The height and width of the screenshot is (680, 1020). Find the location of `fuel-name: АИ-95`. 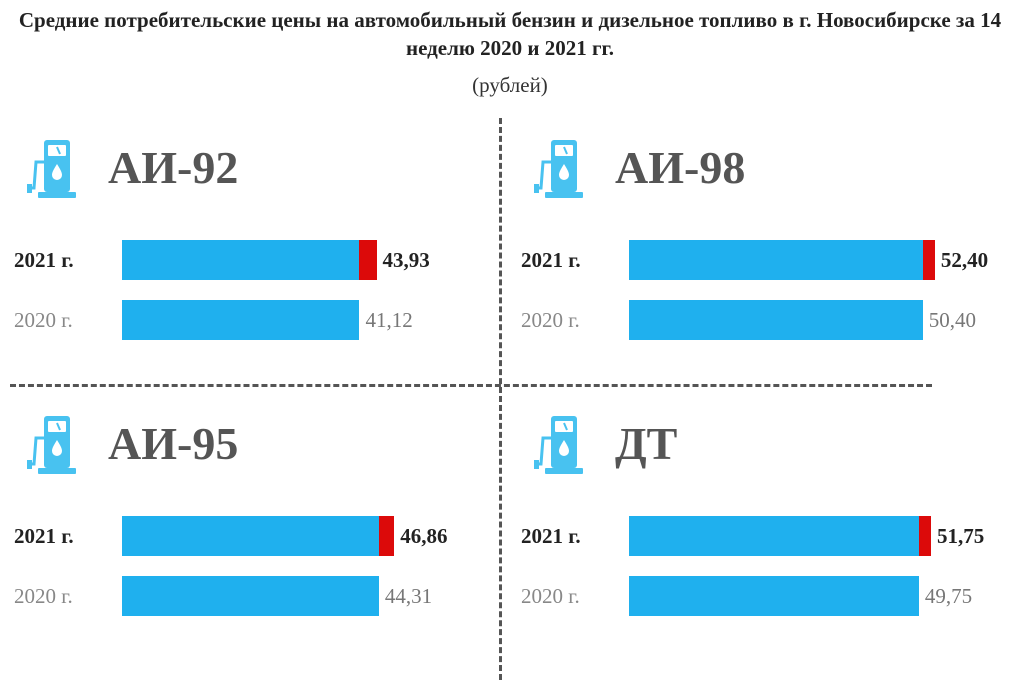

fuel-name: АИ-95 is located at coordinates (173, 443).